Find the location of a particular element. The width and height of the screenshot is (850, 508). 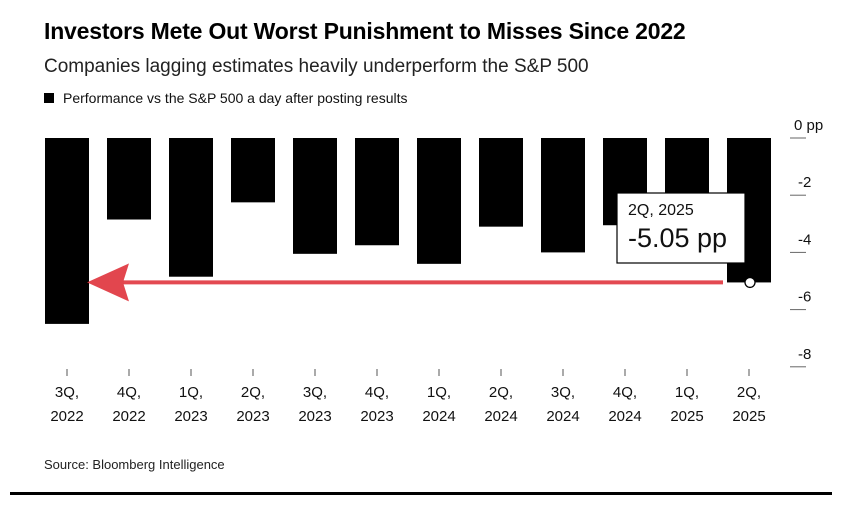

x-tick-label-10: 1Q, is located at coordinates (687, 392).